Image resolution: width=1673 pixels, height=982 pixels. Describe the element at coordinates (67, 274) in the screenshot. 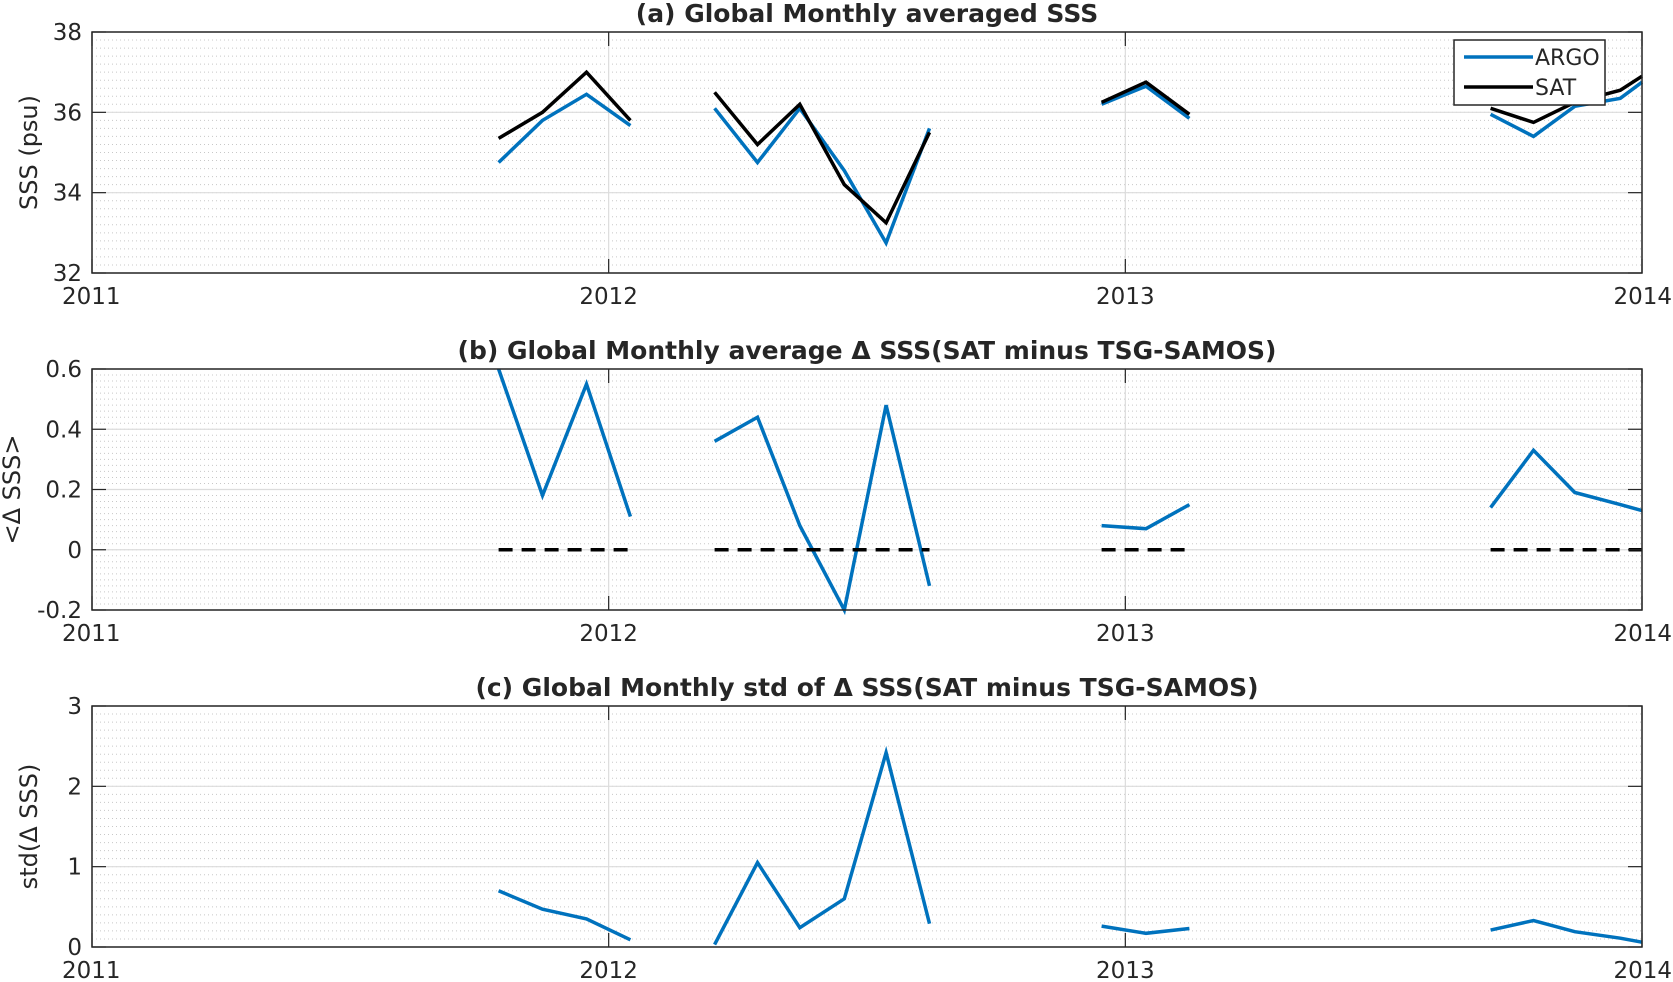

I see `y-tick-label: 32` at that location.